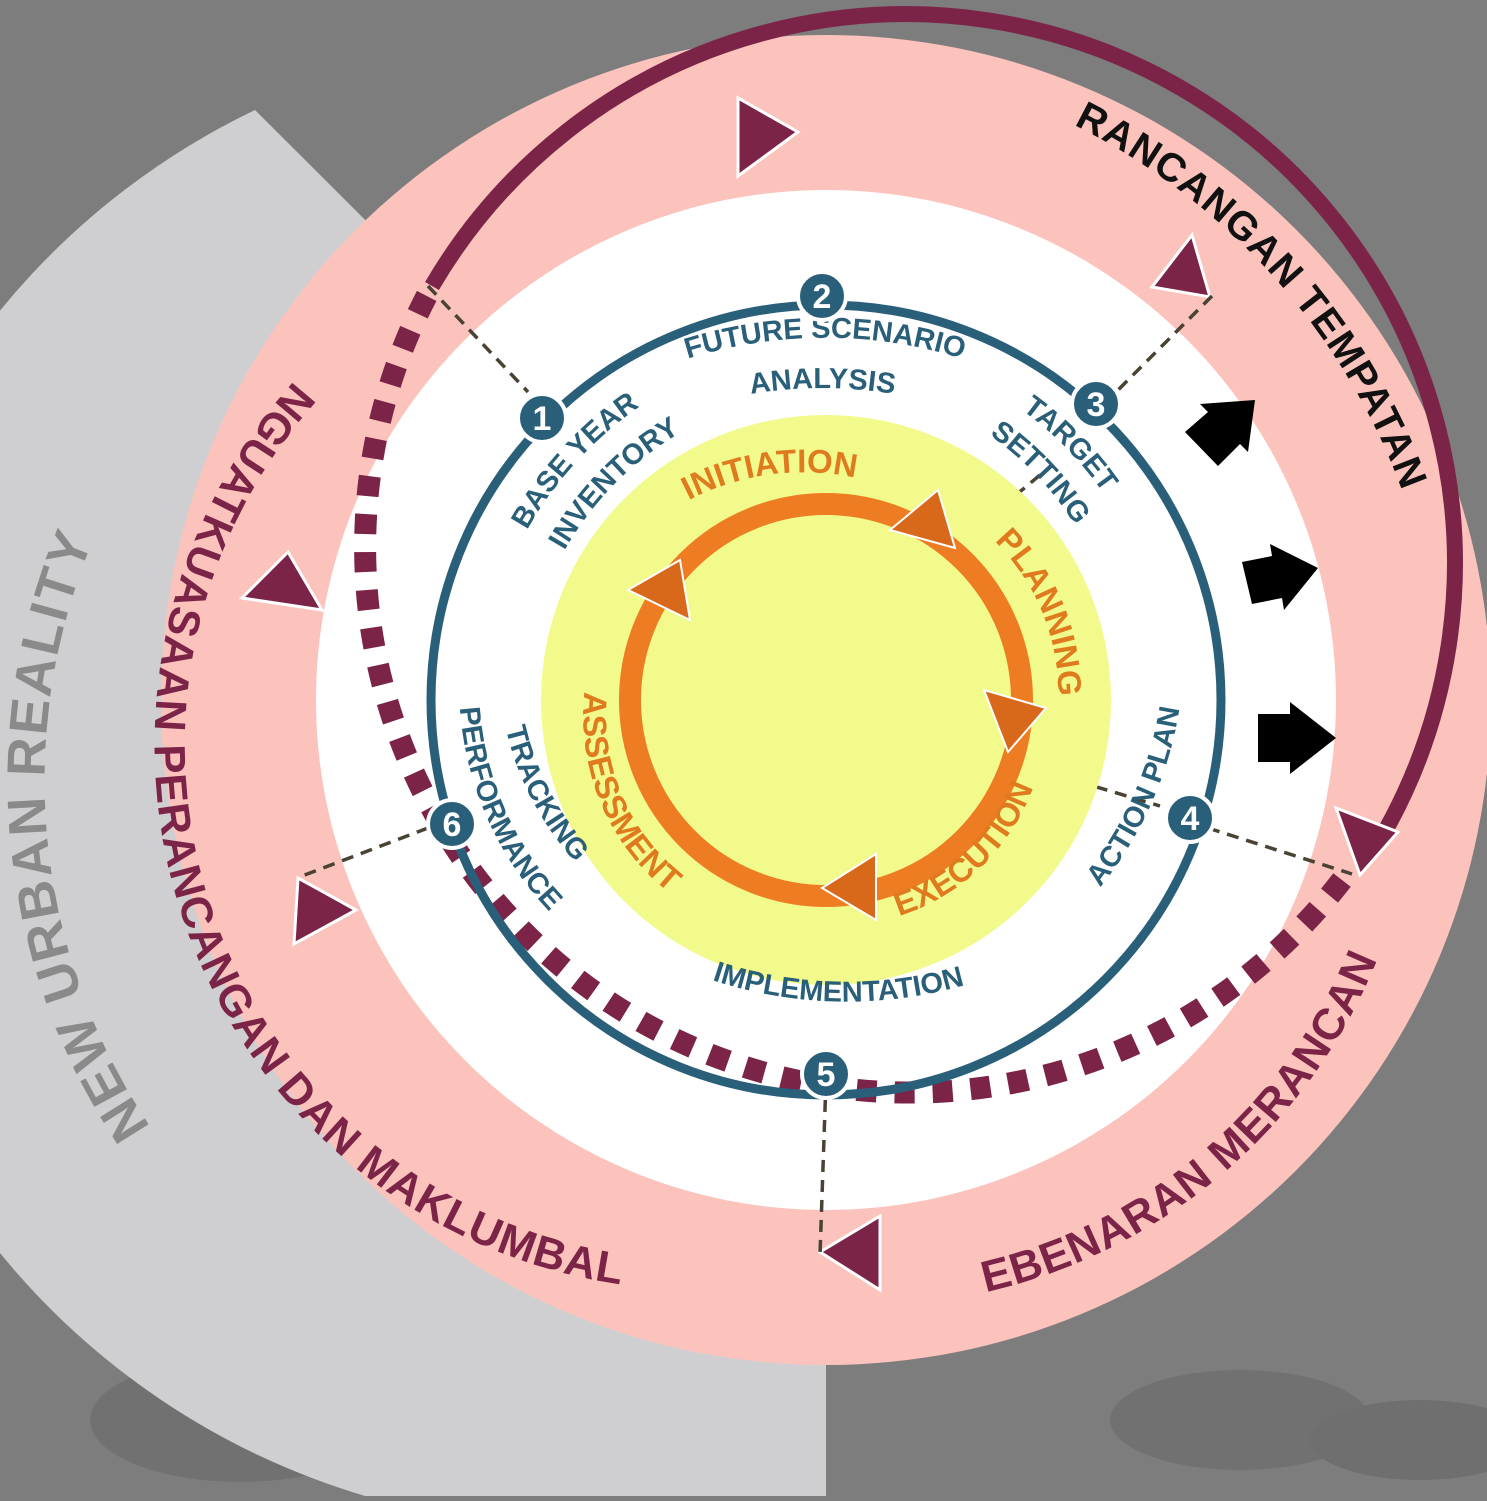 Image resolution: width=1487 pixels, height=1501 pixels. Describe the element at coordinates (1367, 841) in the screenshot. I see `arrowhead-right-icon` at that location.